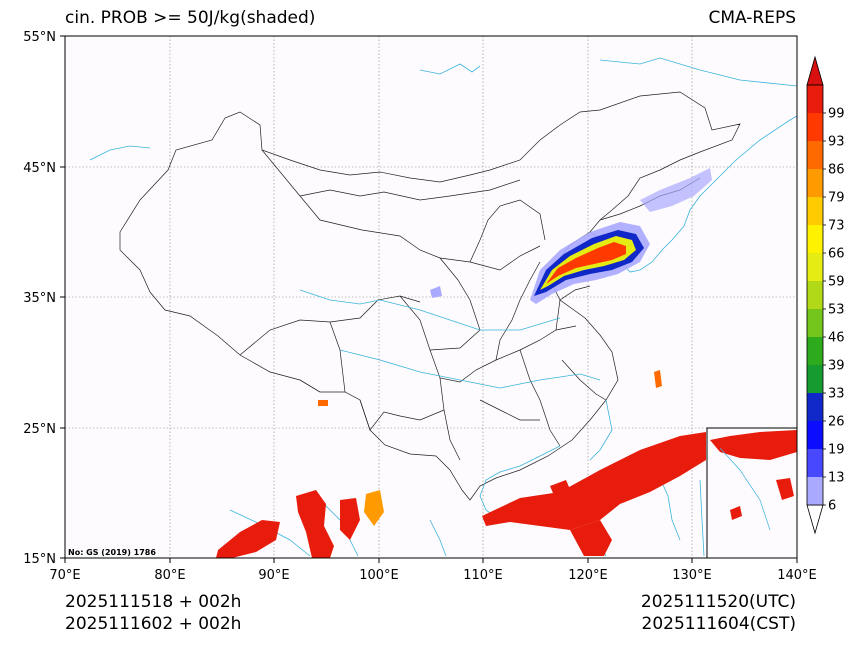 The height and width of the screenshot is (647, 860). Describe the element at coordinates (718, 602) in the screenshot. I see `valid-time-utc: 2025111520(UTC)` at that location.